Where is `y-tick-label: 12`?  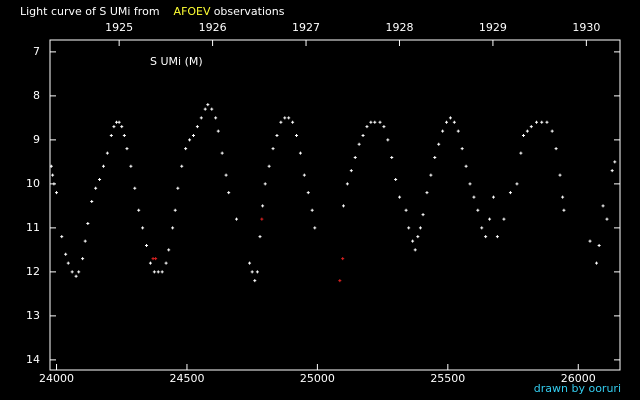
y-tick-label: 12 is located at coordinates (33, 271).